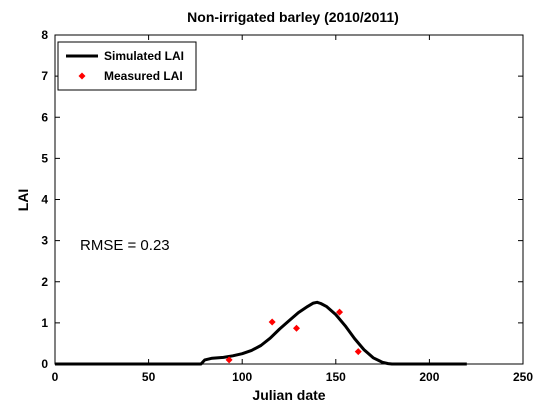 The image size is (550, 410). Describe the element at coordinates (44, 117) in the screenshot. I see `y-tick-label: 6` at that location.